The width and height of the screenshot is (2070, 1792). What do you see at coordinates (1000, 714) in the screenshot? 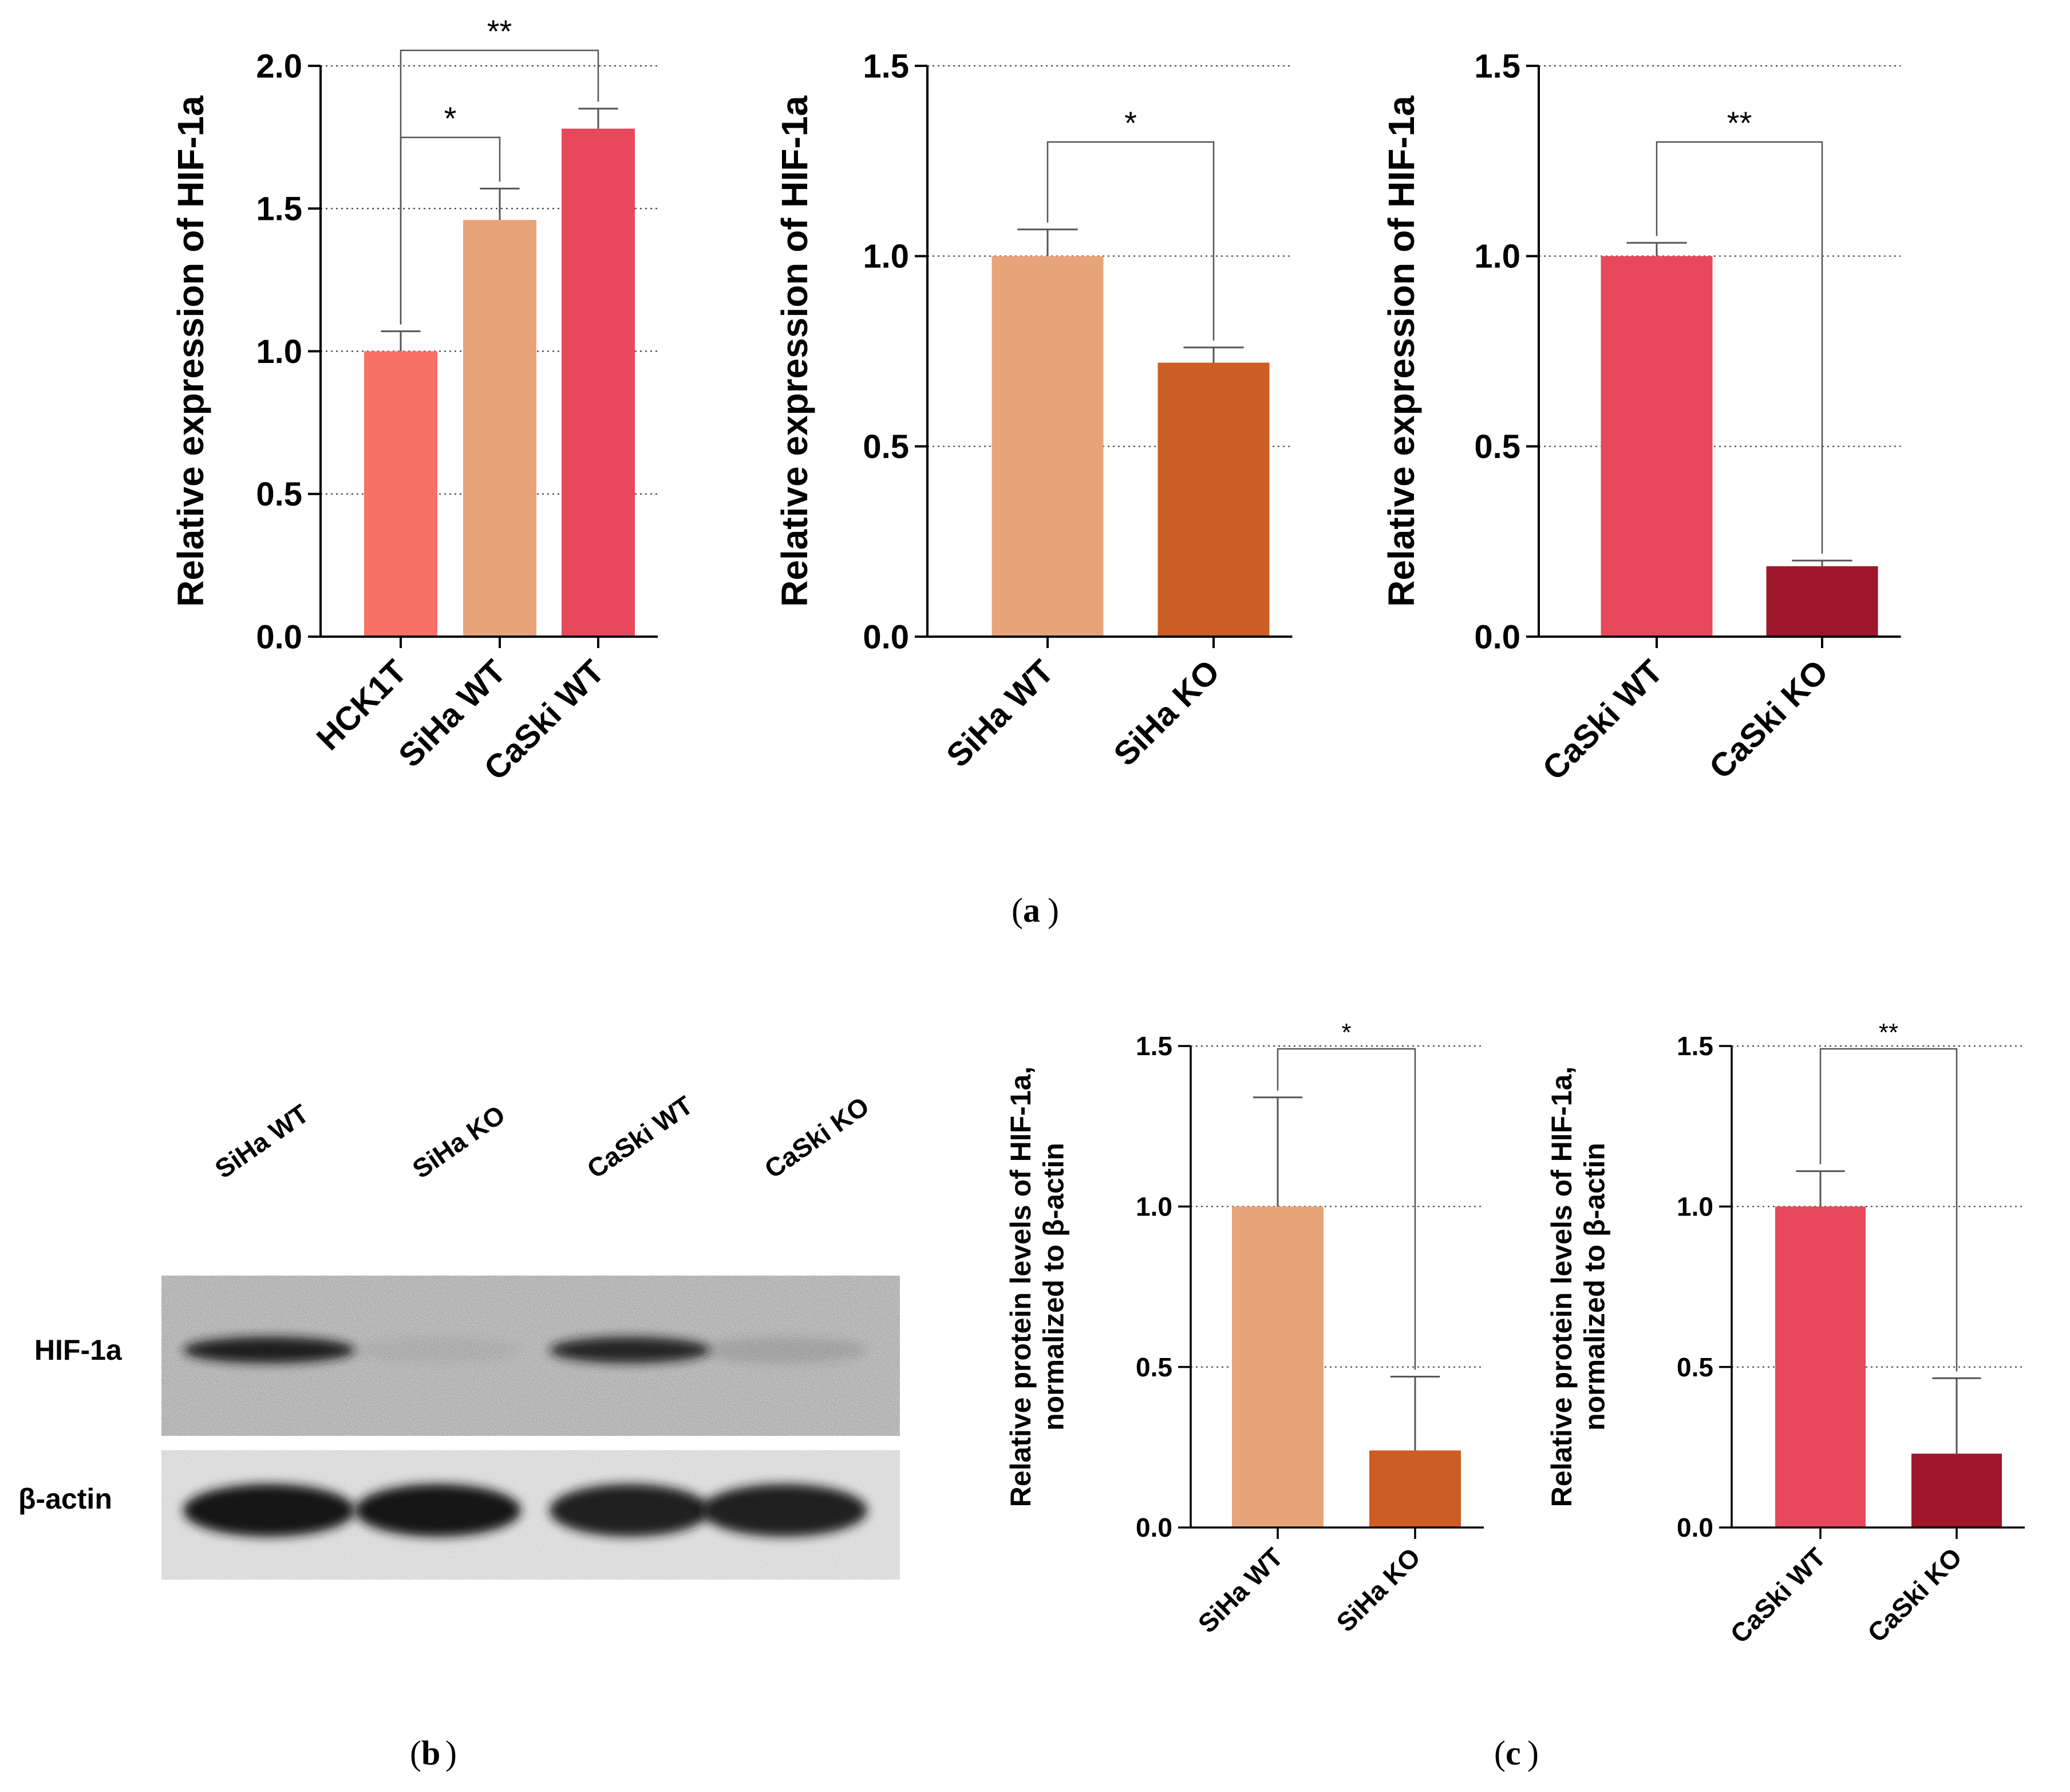
I see `category-label: SiHa WT` at bounding box center [1000, 714].